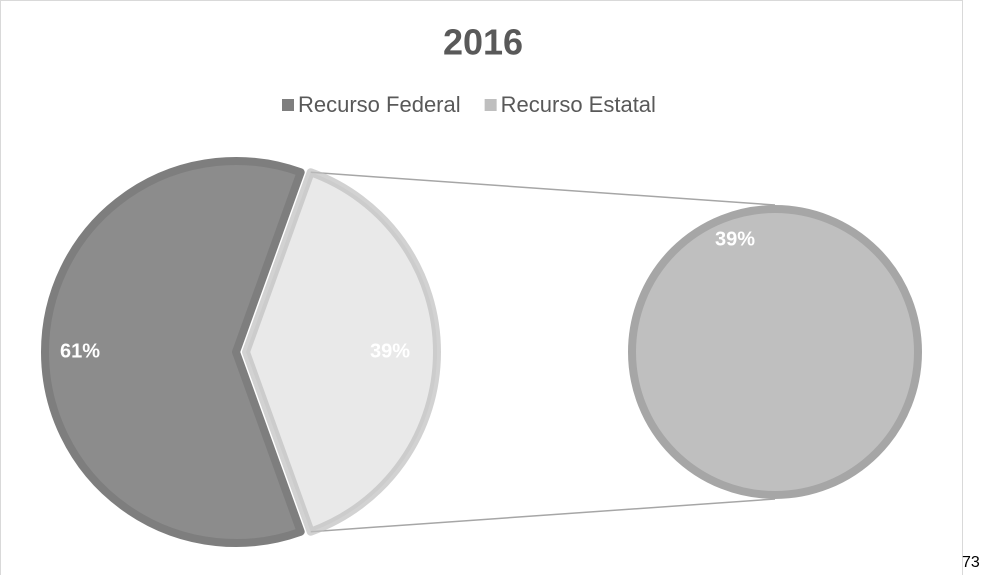 The width and height of the screenshot is (985, 575). I want to click on pie-slice, so click(341, 352).